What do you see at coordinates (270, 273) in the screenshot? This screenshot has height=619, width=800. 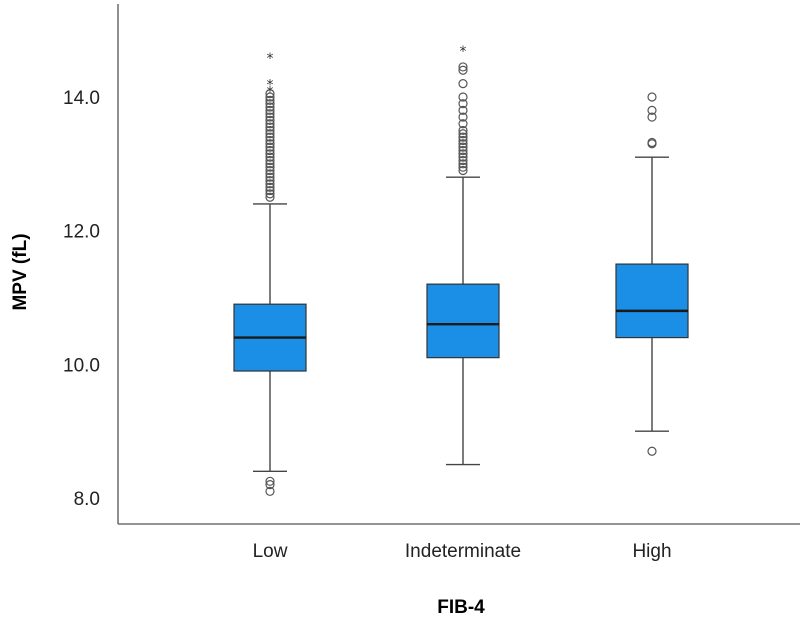 I see `box-group: ***` at bounding box center [270, 273].